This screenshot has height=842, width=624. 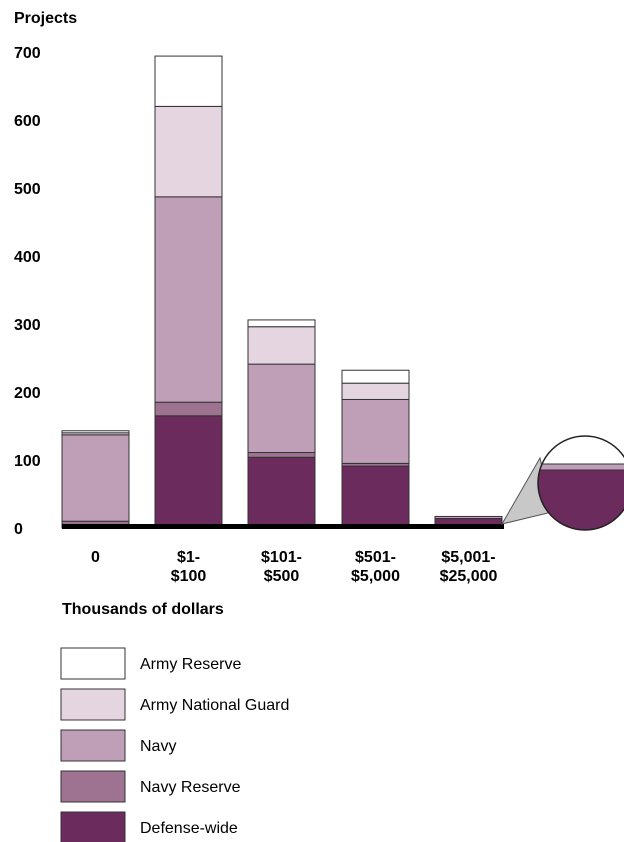 I want to click on y-tick-label: 100, so click(x=27, y=461).